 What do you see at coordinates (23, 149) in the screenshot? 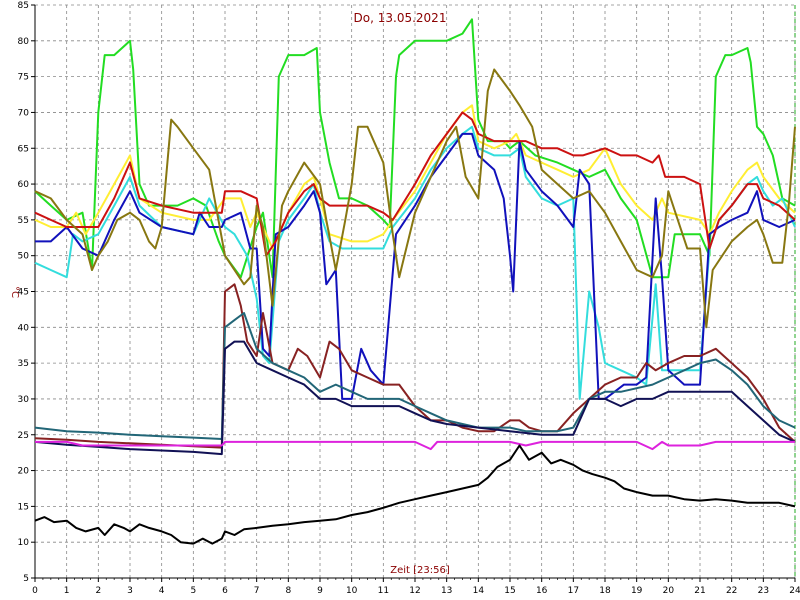
I see `y-tick-label: 65` at bounding box center [23, 149].